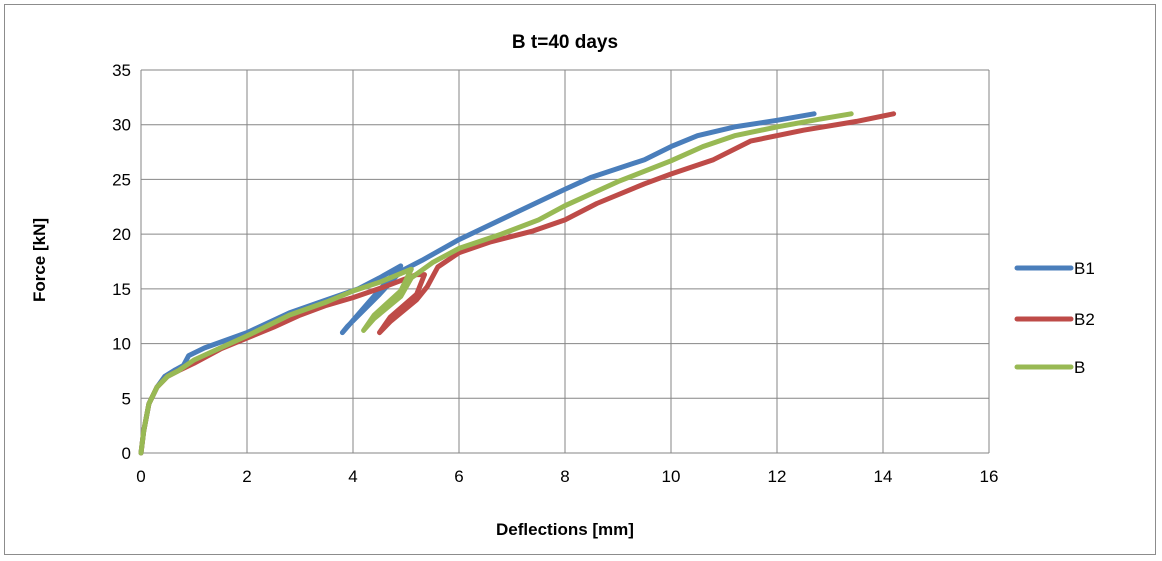 The image size is (1162, 561). I want to click on legend: B1 B2 B, so click(1054, 318).